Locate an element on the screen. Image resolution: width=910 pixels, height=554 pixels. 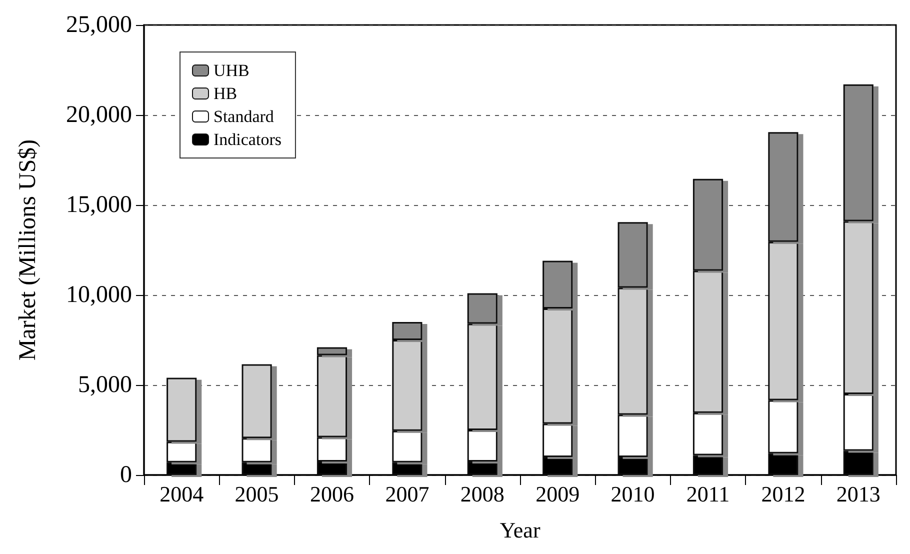
x-tick-label: 2009 is located at coordinates (558, 494).